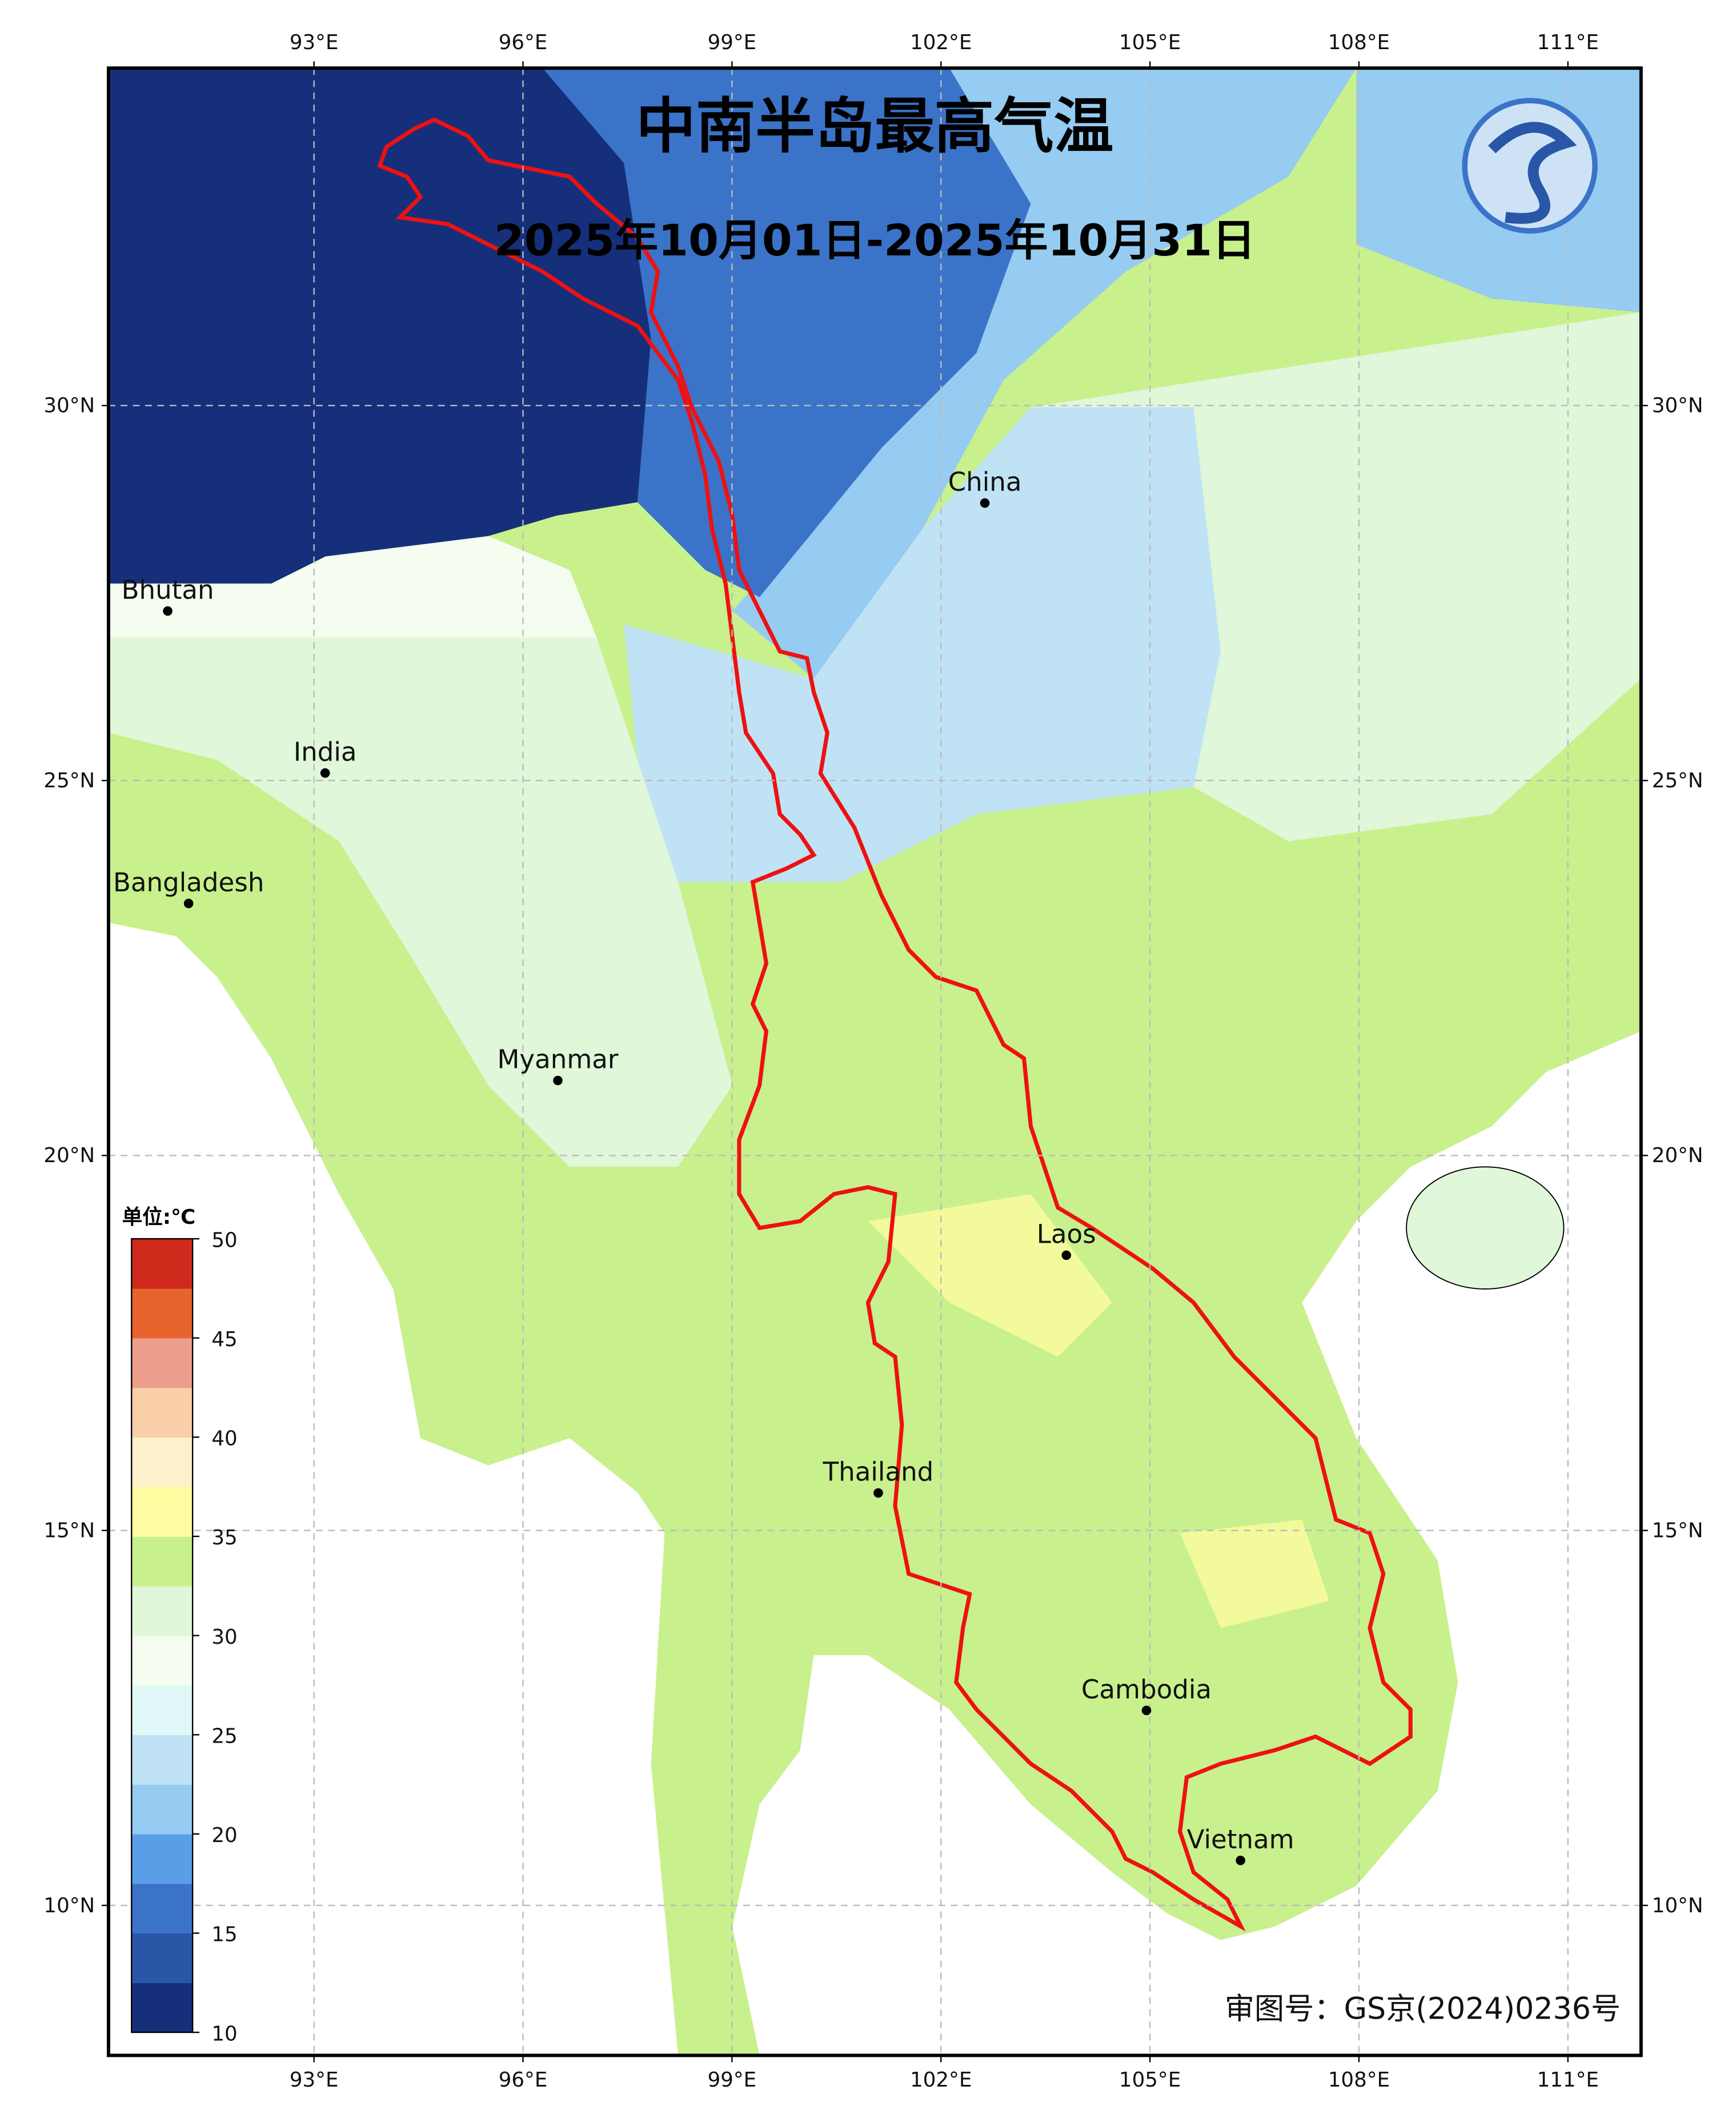 The image size is (1736, 2114). What do you see at coordinates (159, 1218) in the screenshot?
I see `colorbar-unit: 单位:℃` at bounding box center [159, 1218].